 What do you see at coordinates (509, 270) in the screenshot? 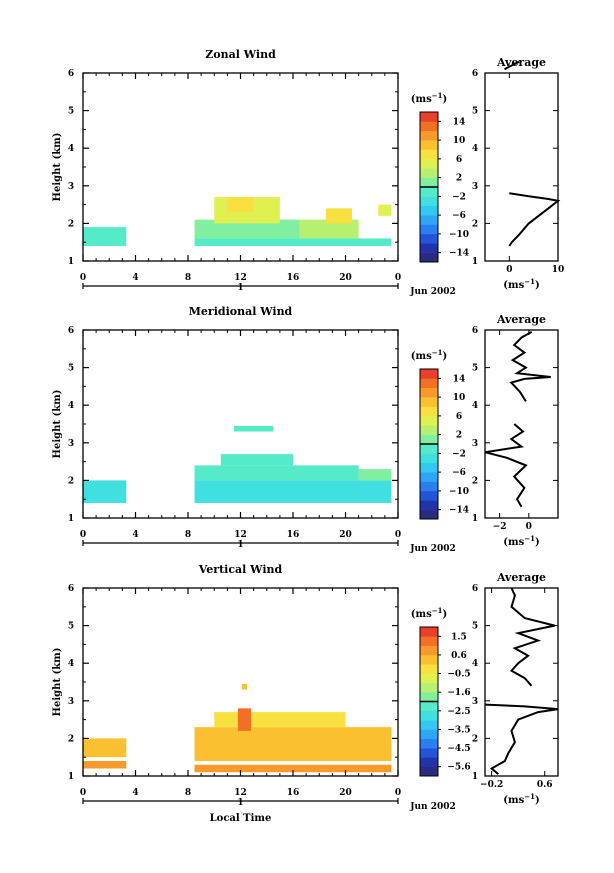
I see `average-x-tick-label: 0` at bounding box center [509, 270].